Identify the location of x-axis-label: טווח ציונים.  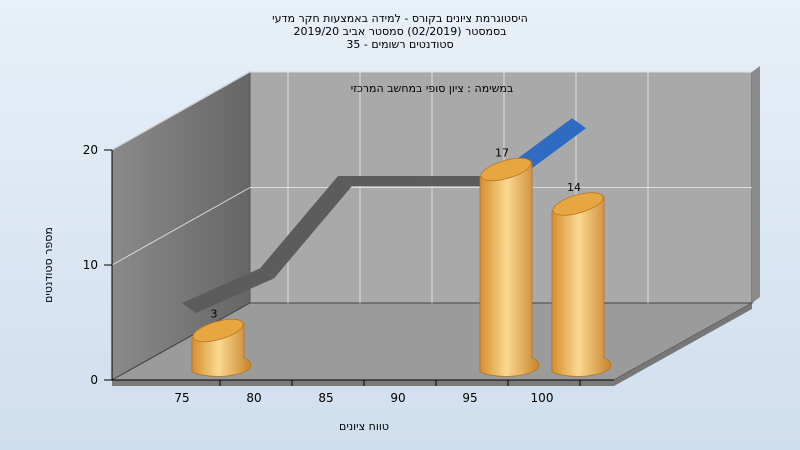
(364, 426).